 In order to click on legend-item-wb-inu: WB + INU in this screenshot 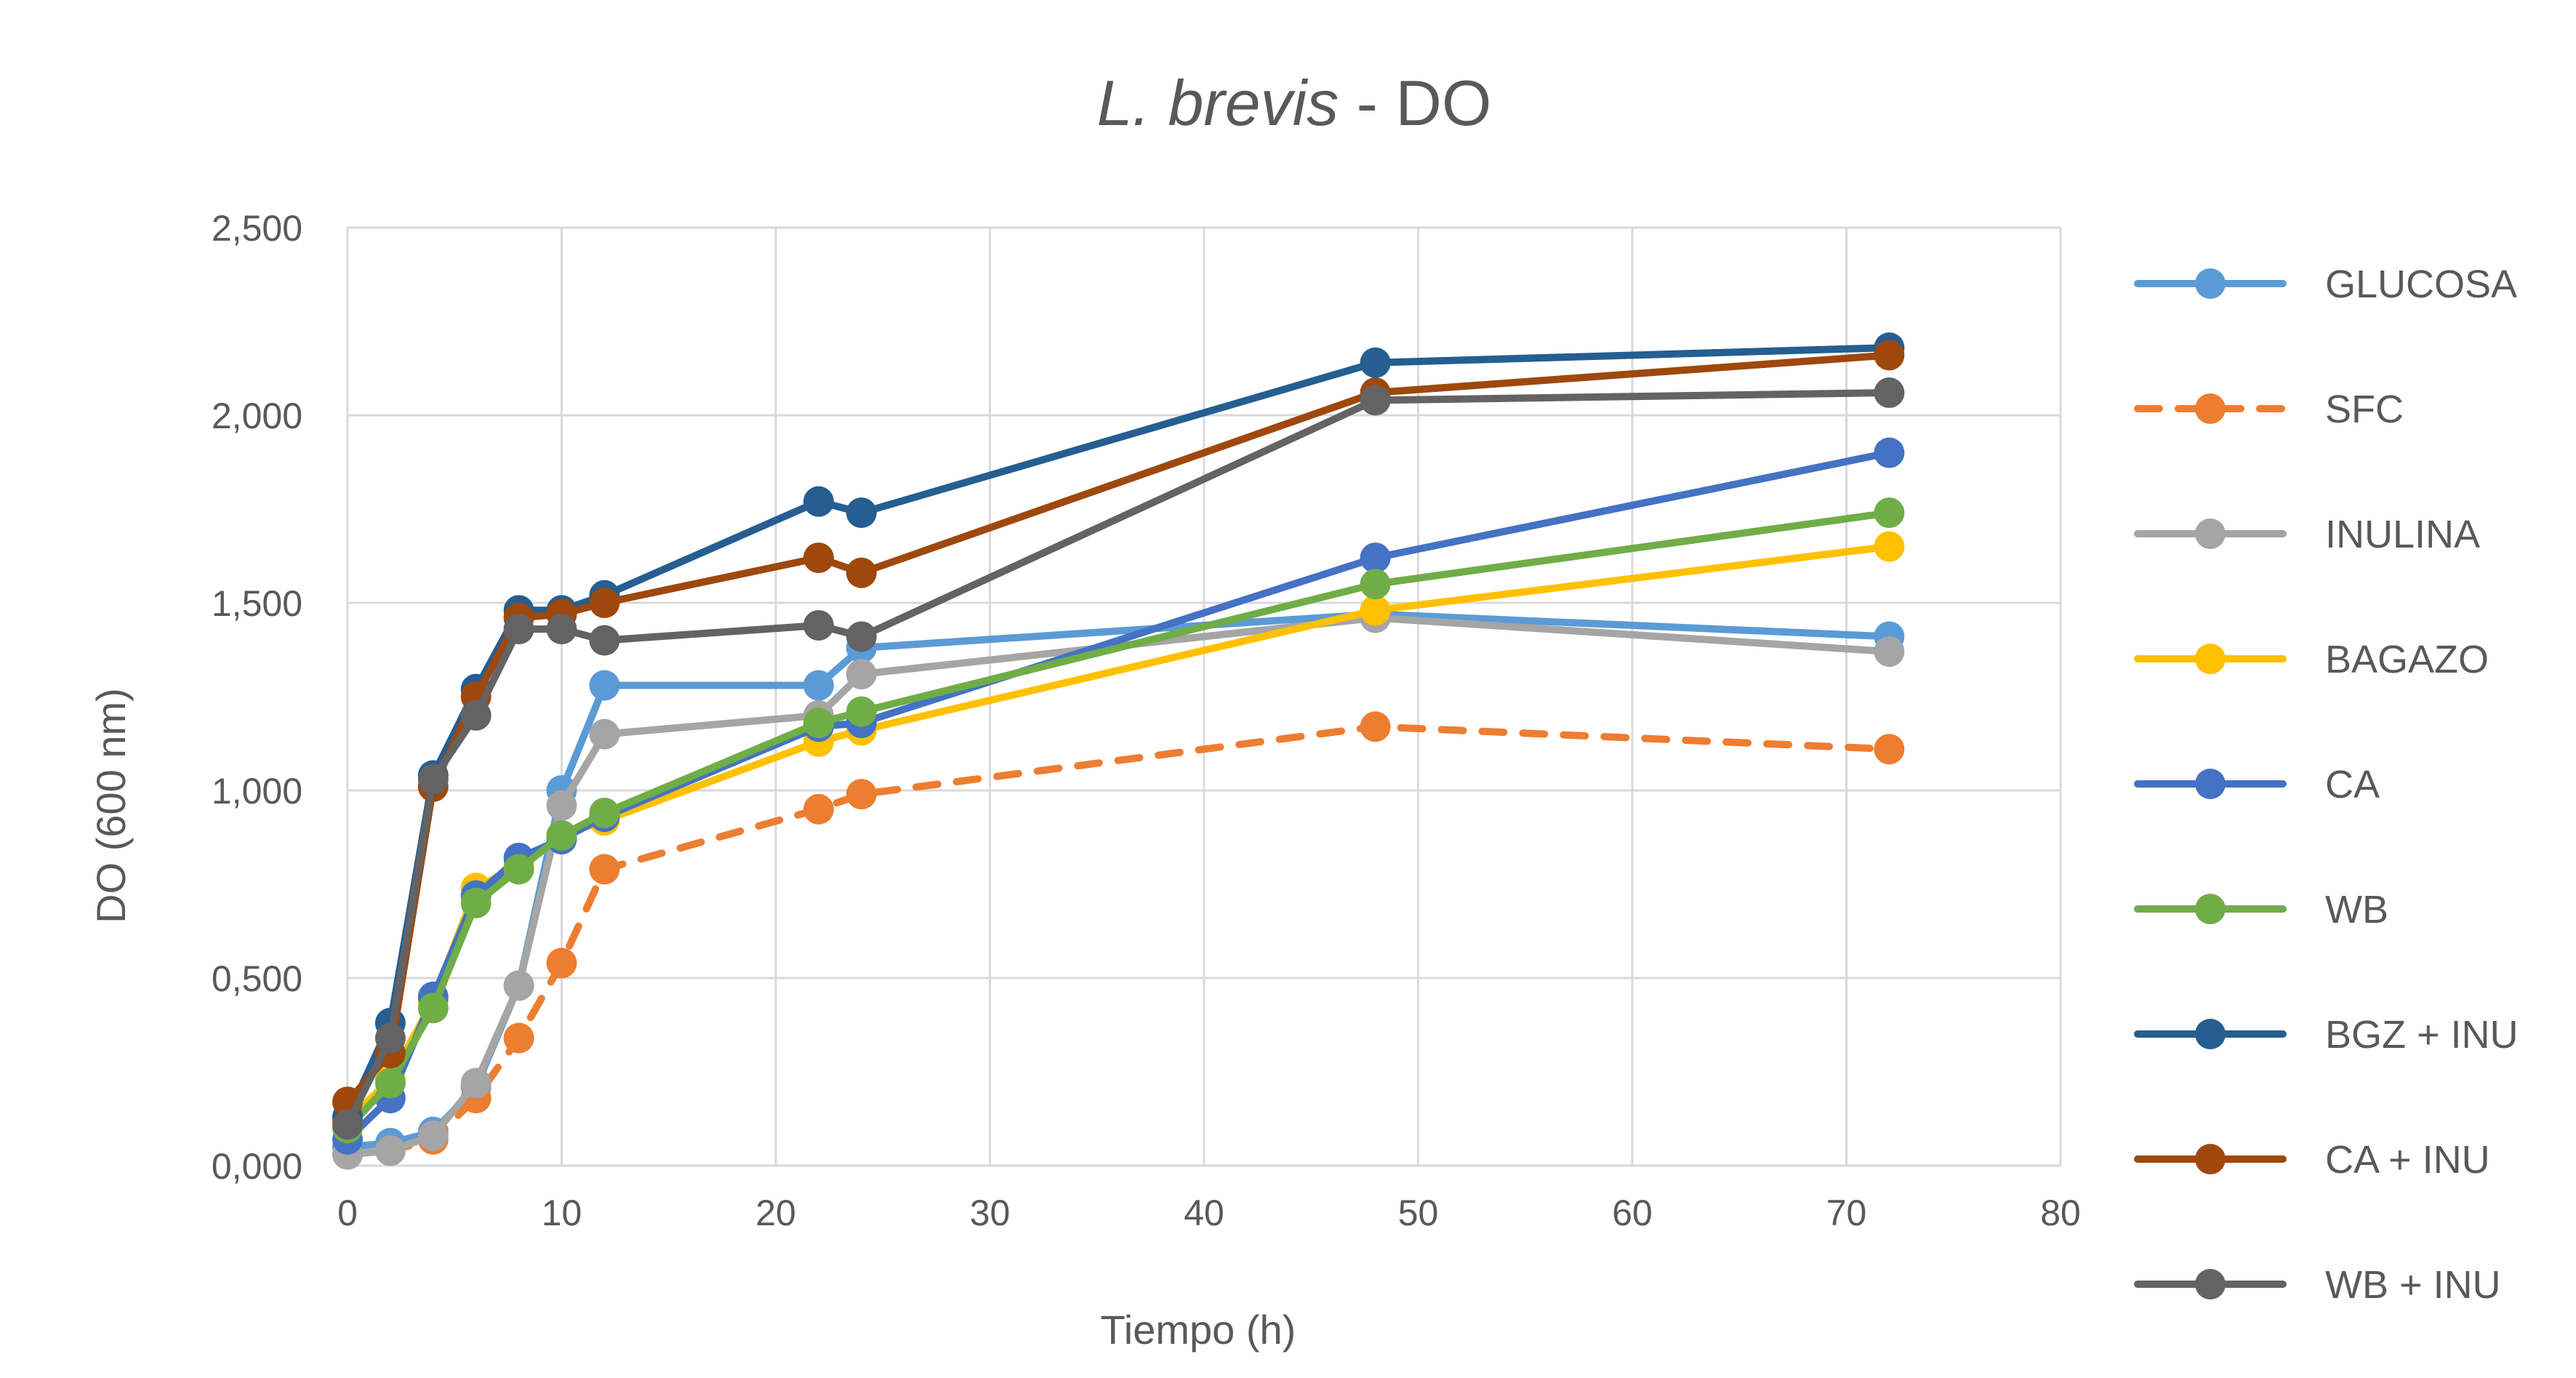, I will do `click(2317, 1285)`.